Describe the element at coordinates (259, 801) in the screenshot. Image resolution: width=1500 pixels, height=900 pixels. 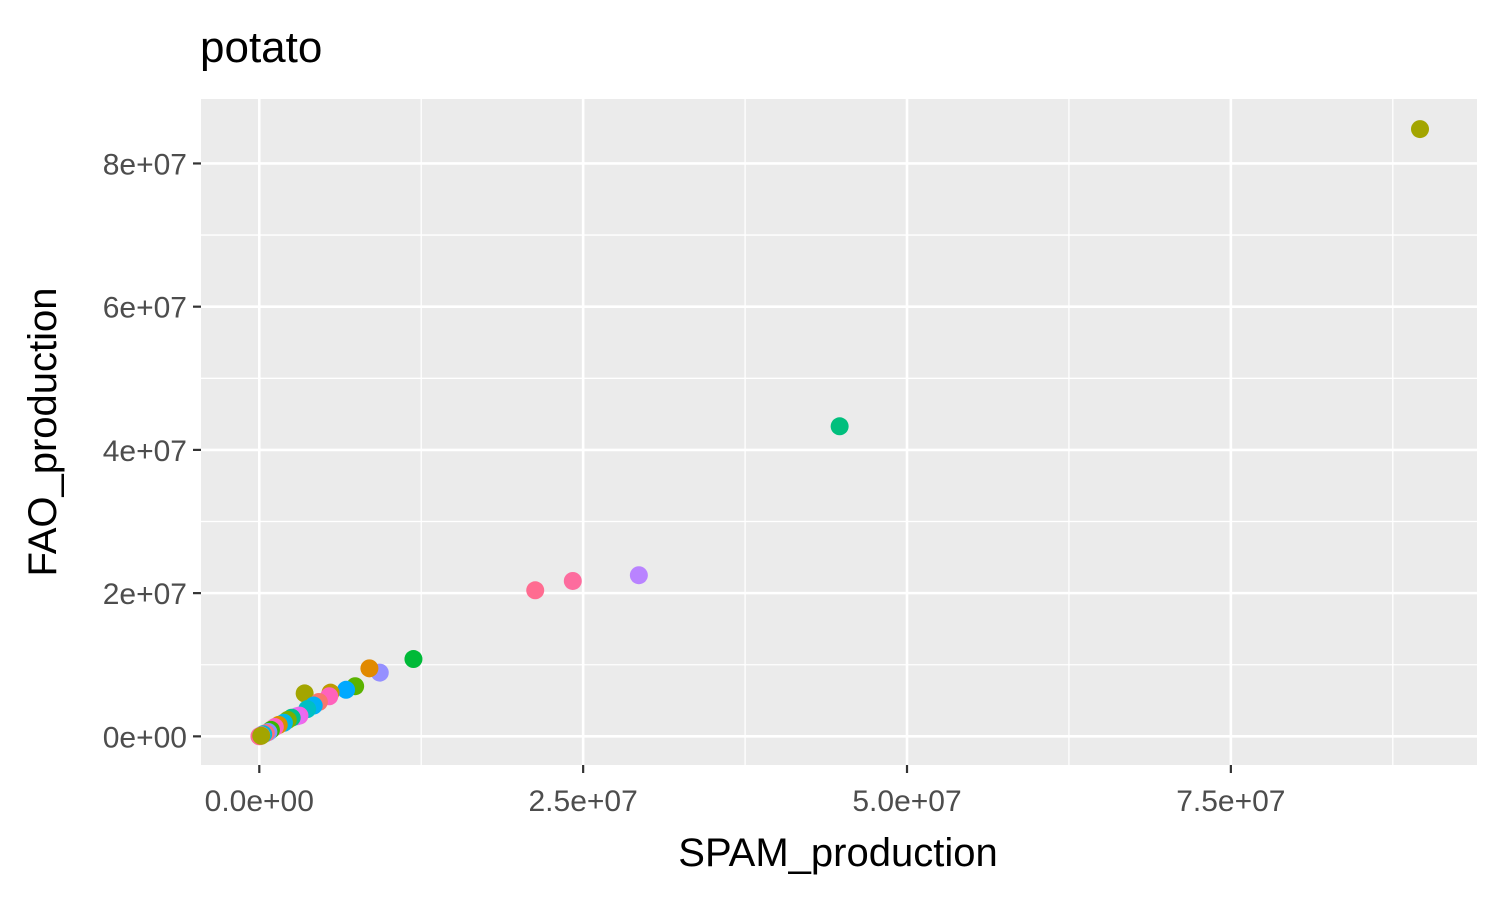
I see `x-tick-label: 0.0e+00` at that location.